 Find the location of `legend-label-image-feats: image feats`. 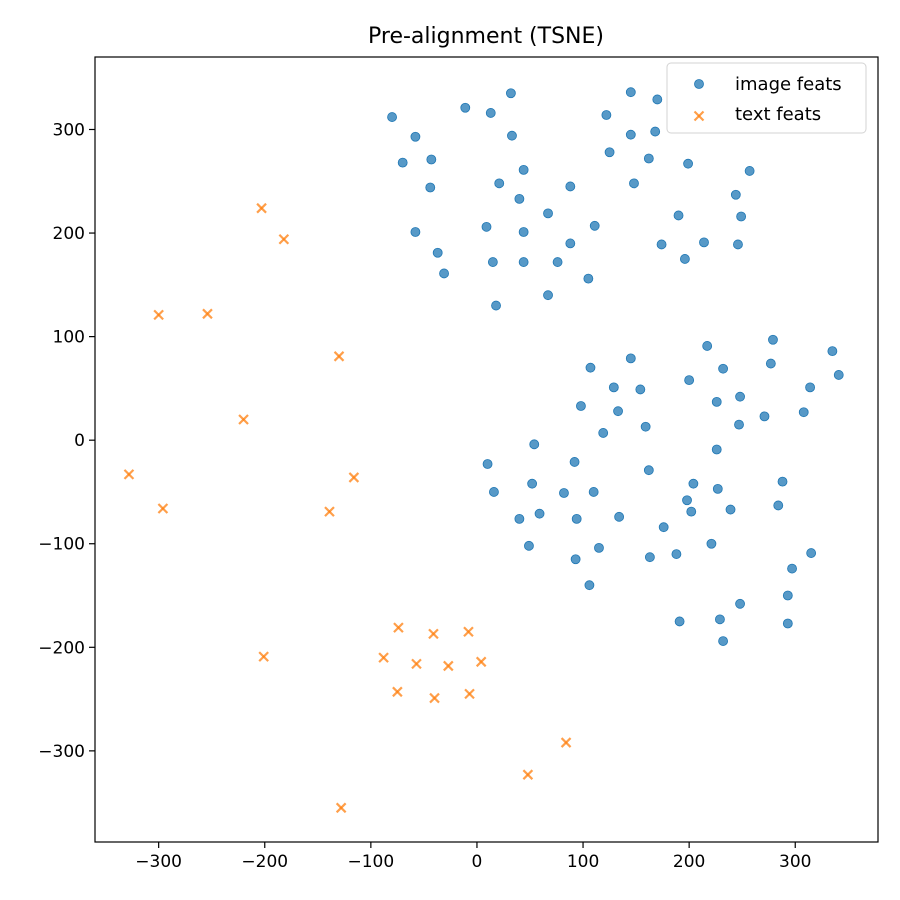

legend-label-image-feats: image feats is located at coordinates (788, 84).